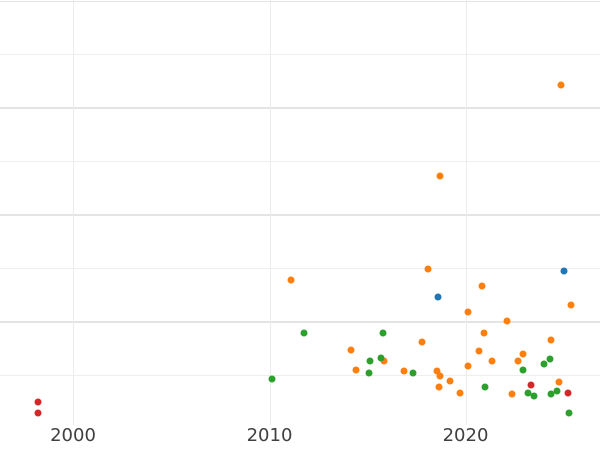 The image size is (600, 450). I want to click on x-tick-label: 2020, so click(465, 435).